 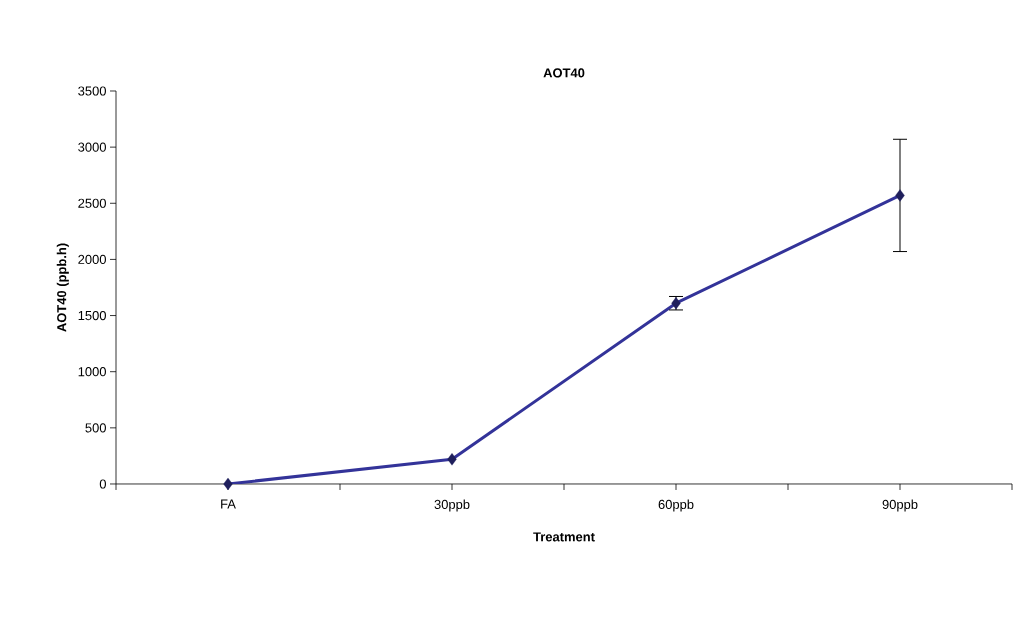 I want to click on y-tick-label: 3500, so click(x=92, y=91).